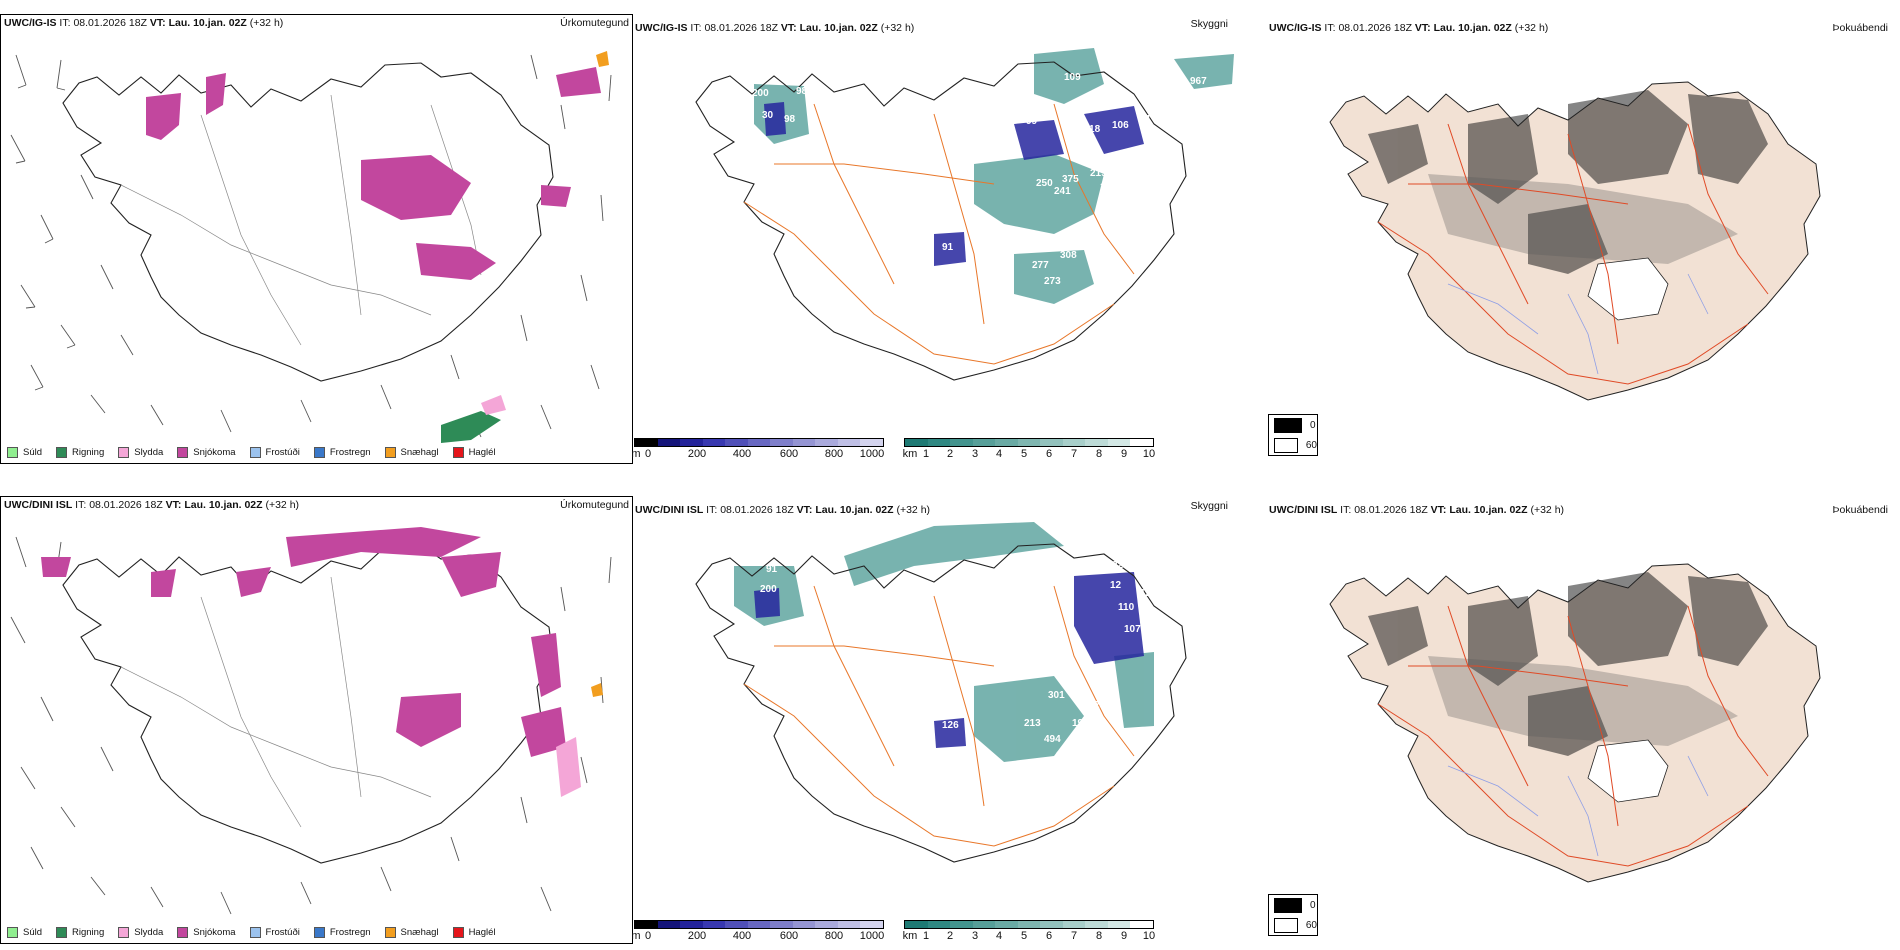 This screenshot has height=950, width=1900. Describe the element at coordinates (282, 932) in the screenshot. I see `legend-label: Frostúði` at that location.